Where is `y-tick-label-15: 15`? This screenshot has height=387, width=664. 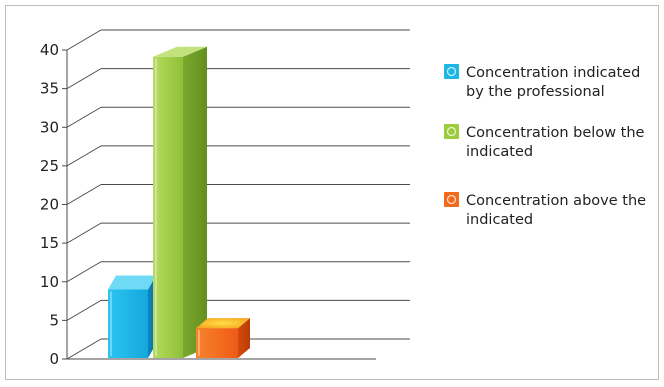 y-tick-label-15: 15 is located at coordinates (49, 243).